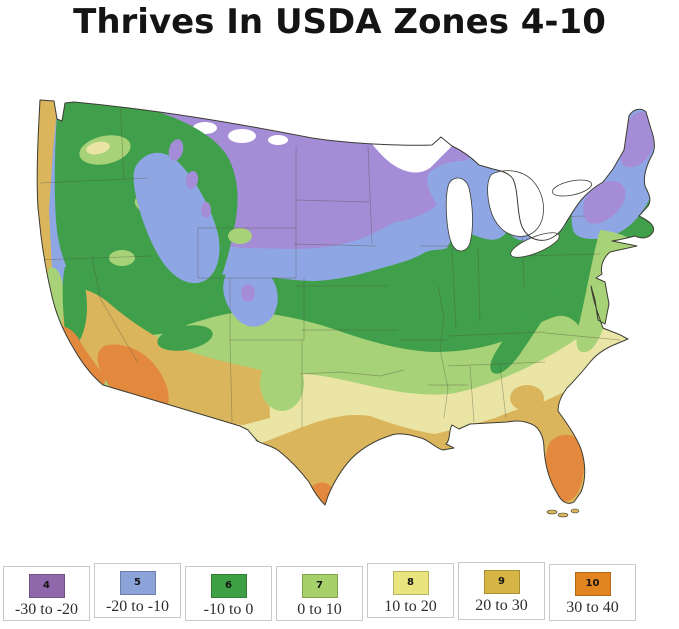 This screenshot has width=679, height=629. I want to click on zone-7-basin-patch, so click(122, 258).